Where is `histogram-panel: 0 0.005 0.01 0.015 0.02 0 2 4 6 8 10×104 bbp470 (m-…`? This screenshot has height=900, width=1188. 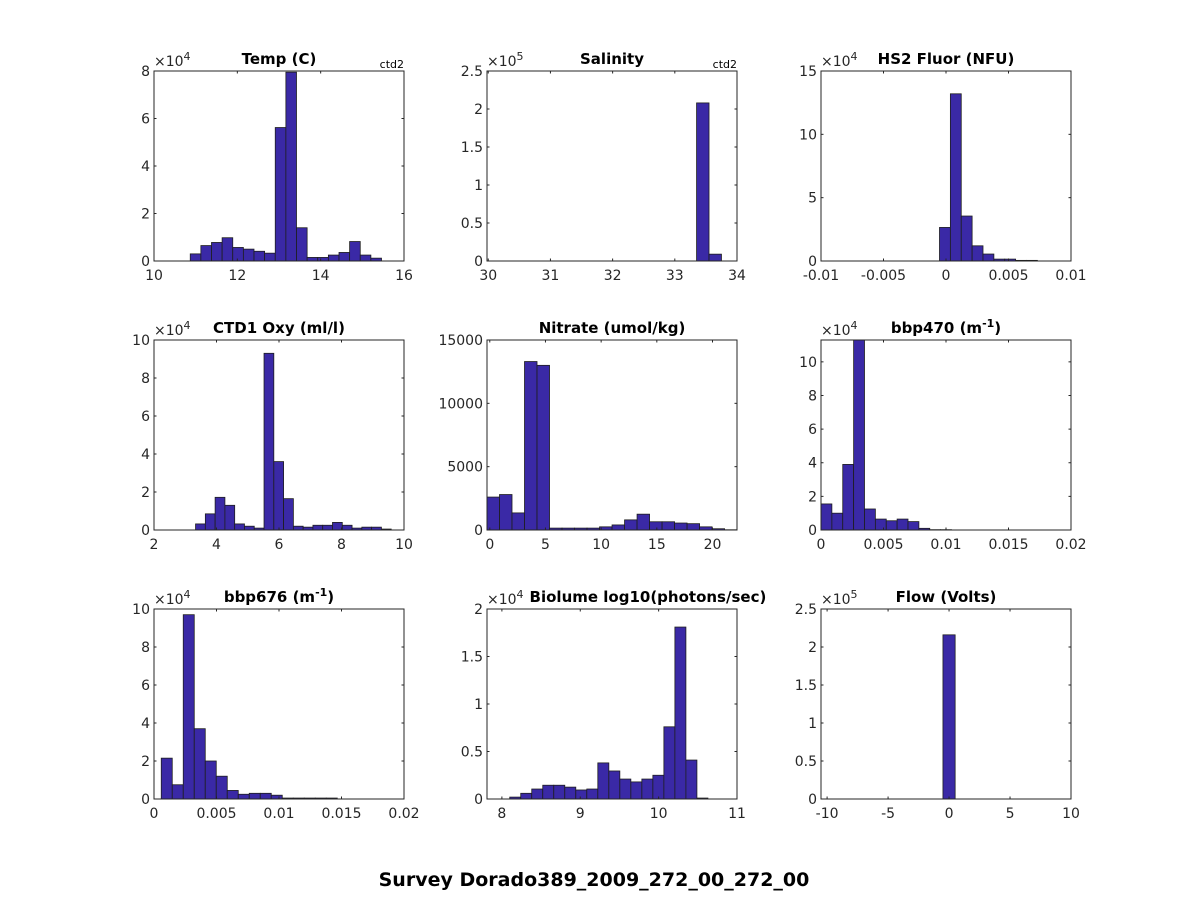 histogram-panel: 0 0.005 0.01 0.015 0.02 0 2 4 6 8 10×104 bbp470 (m-… is located at coordinates (942, 435).